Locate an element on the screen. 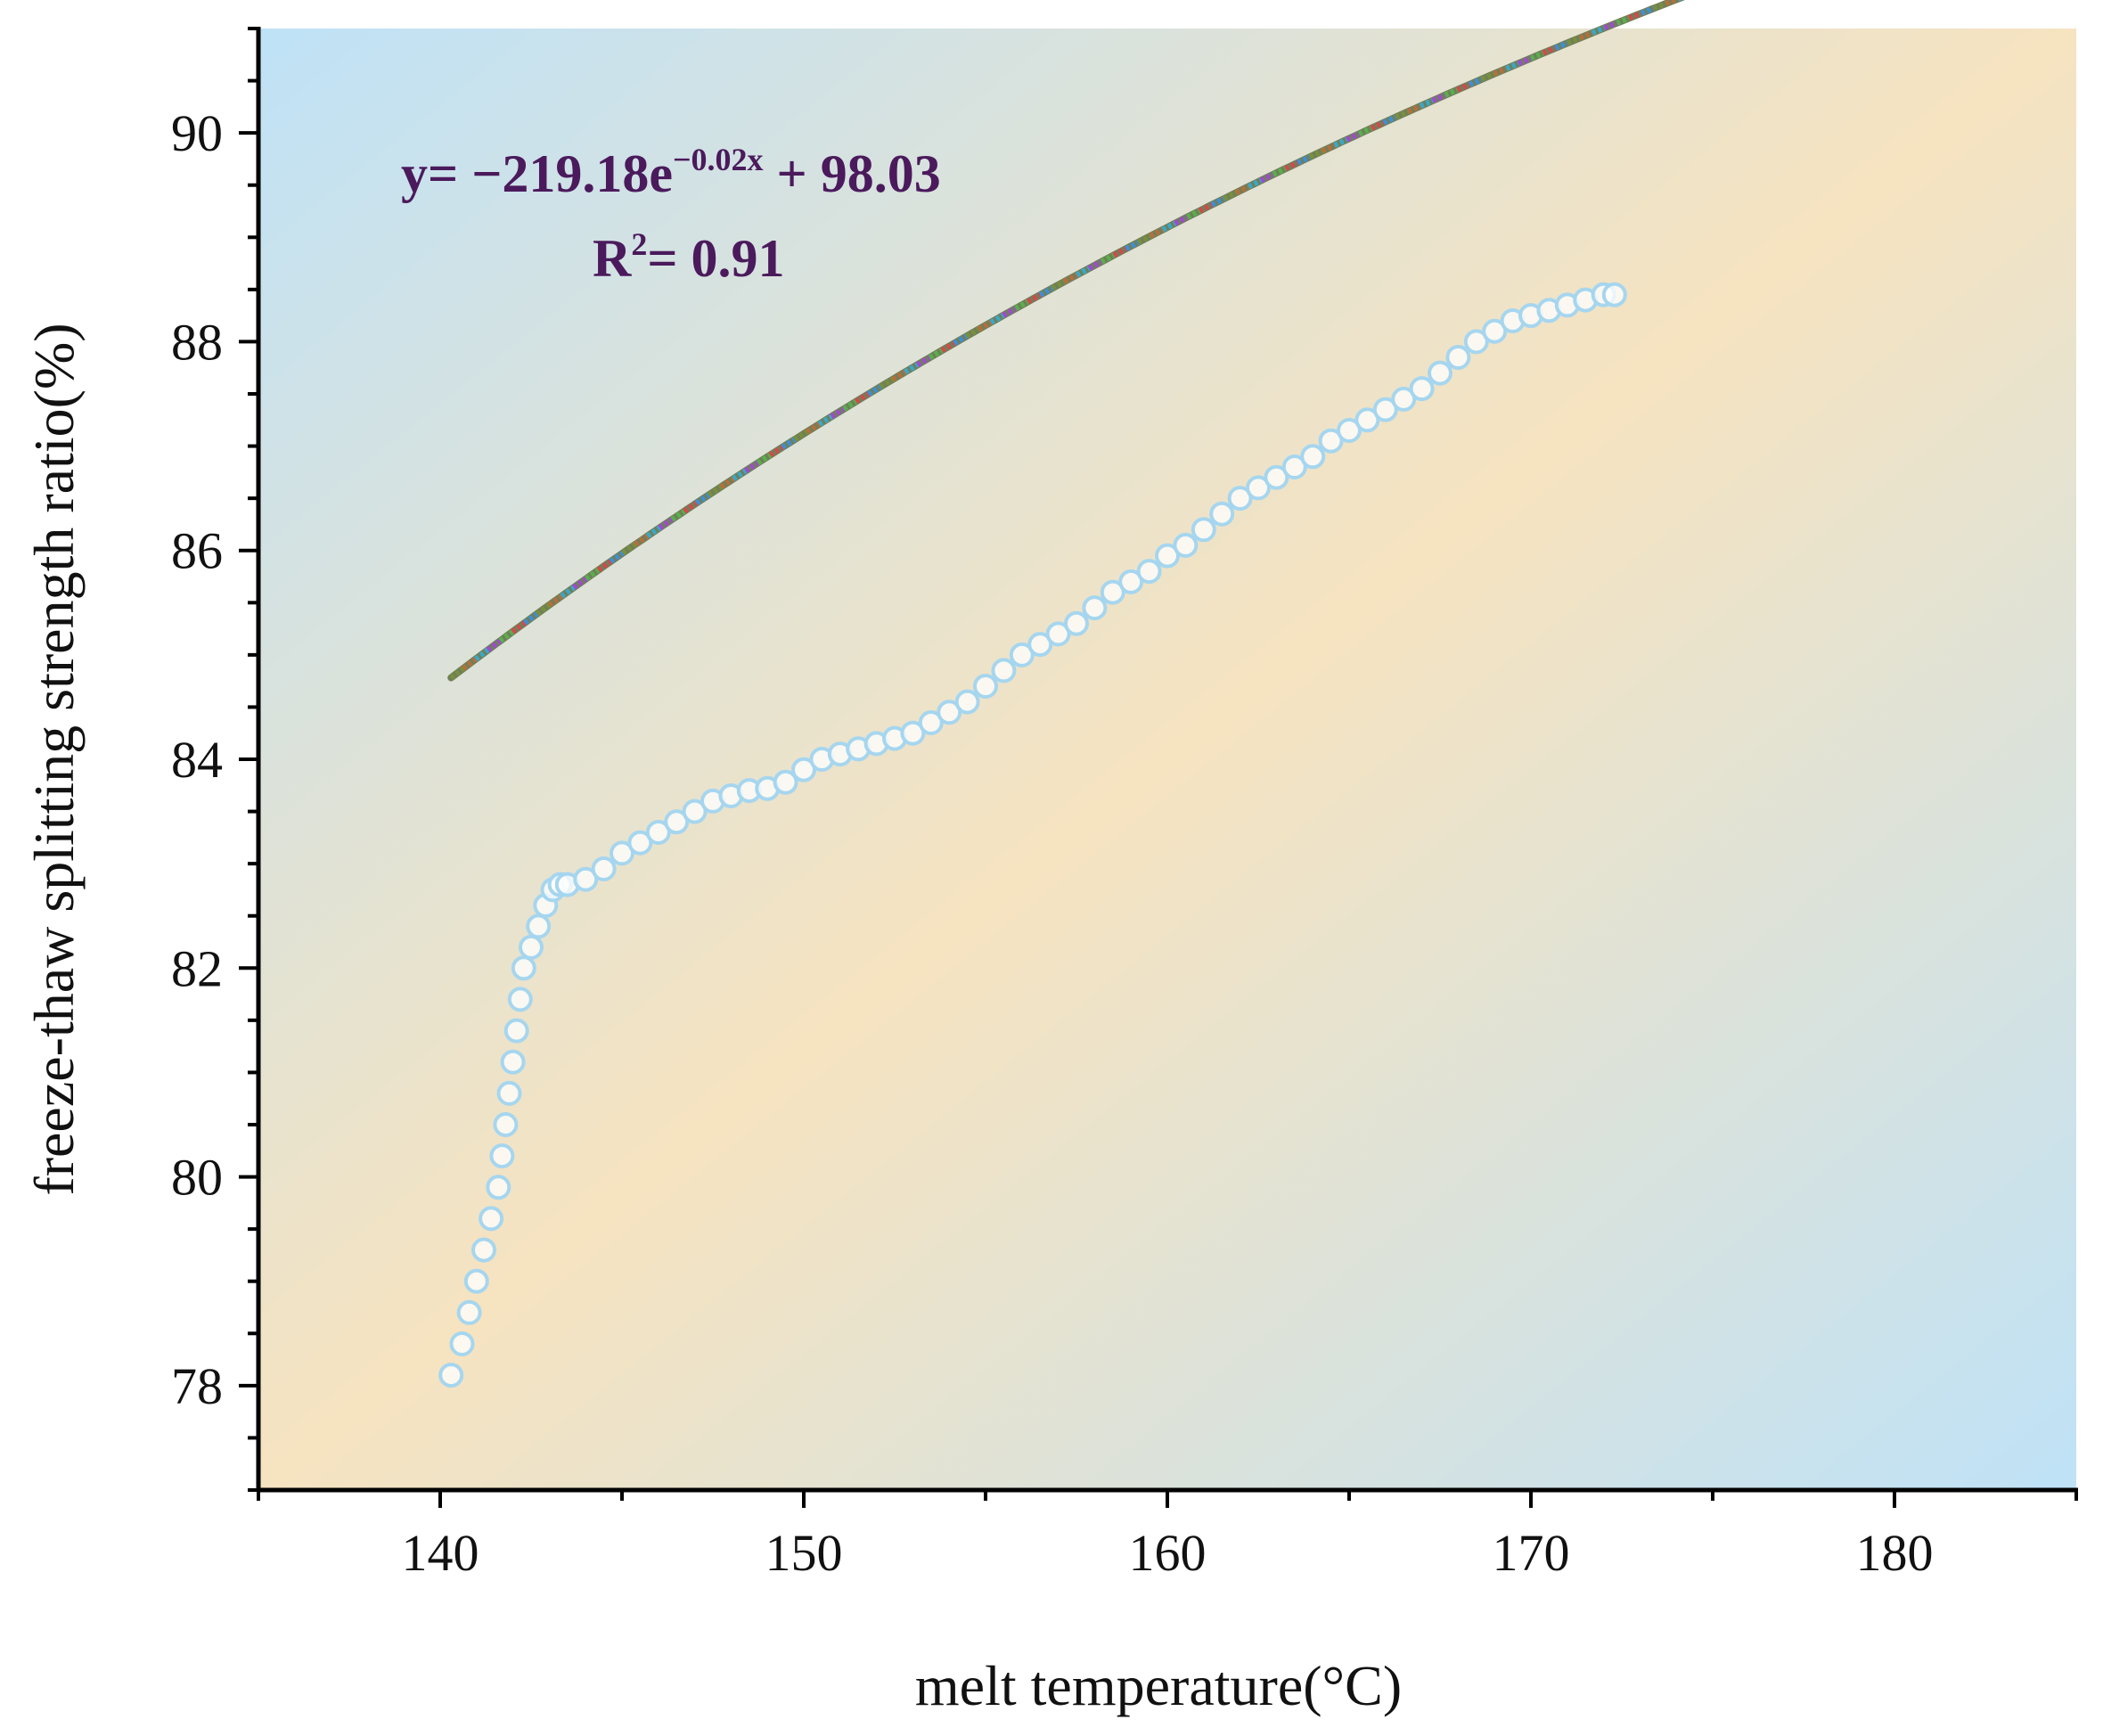  y-ticks: 78 80 82 84 86 88 90 is located at coordinates (214, 760).